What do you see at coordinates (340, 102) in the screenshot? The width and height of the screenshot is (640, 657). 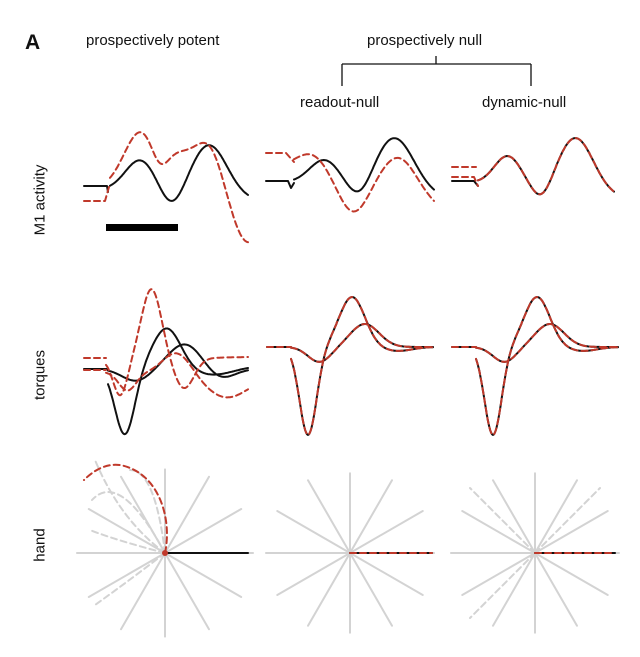 I see `column-title-readout-null: readout-null` at bounding box center [340, 102].